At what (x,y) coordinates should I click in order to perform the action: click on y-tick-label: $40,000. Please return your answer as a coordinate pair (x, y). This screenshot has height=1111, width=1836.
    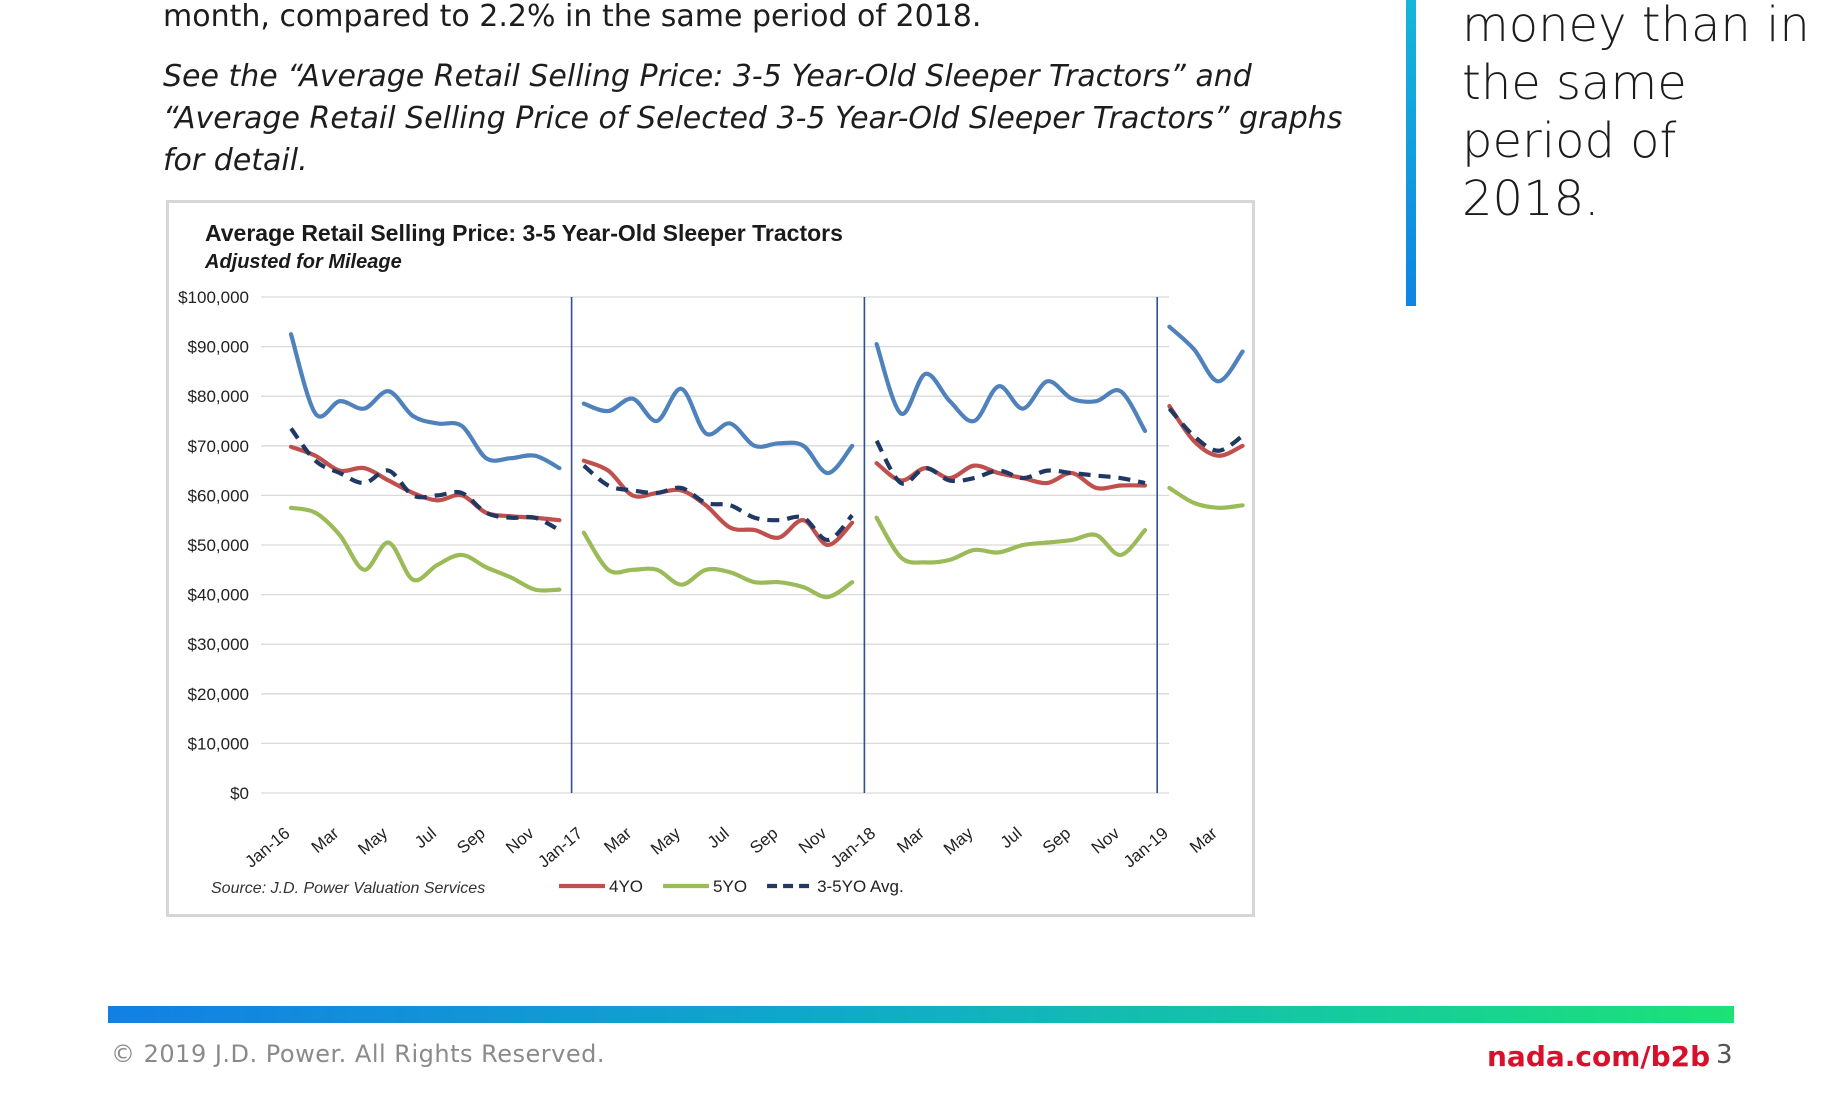
    Looking at the image, I should click on (218, 595).